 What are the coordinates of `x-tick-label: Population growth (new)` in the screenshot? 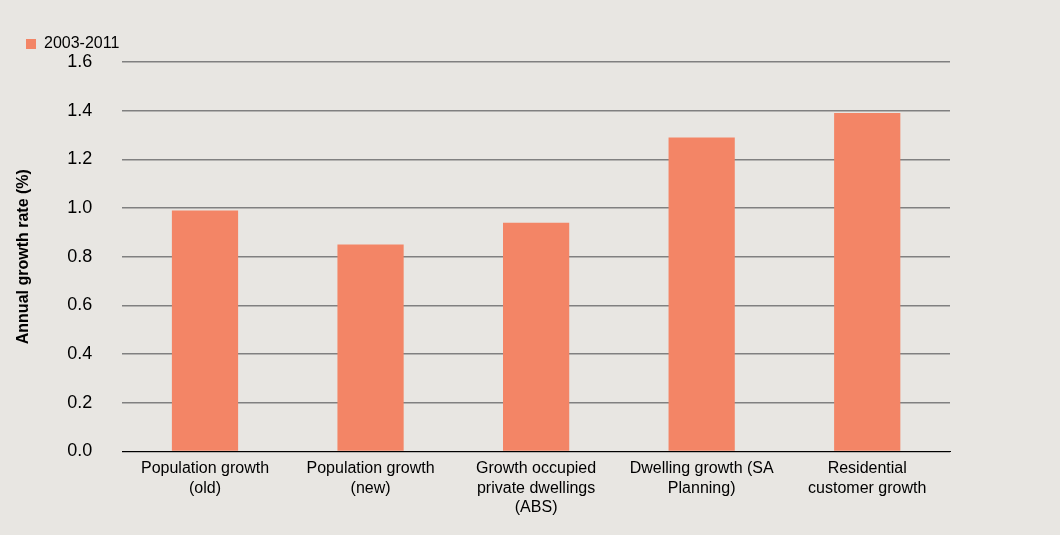 It's located at (370, 477).